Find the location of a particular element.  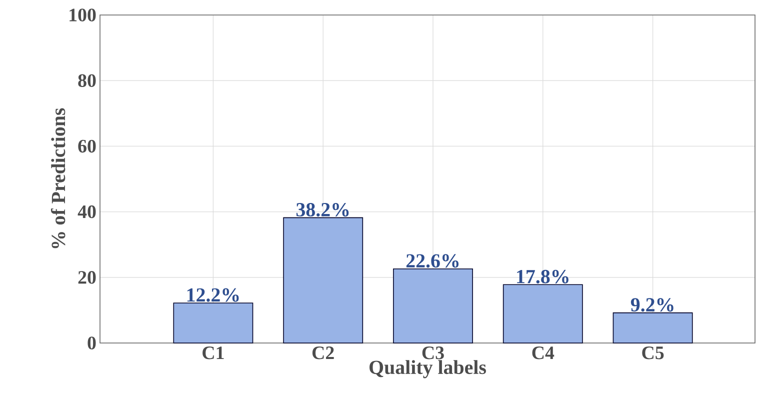

x-tick-label: C5 is located at coordinates (653, 353).